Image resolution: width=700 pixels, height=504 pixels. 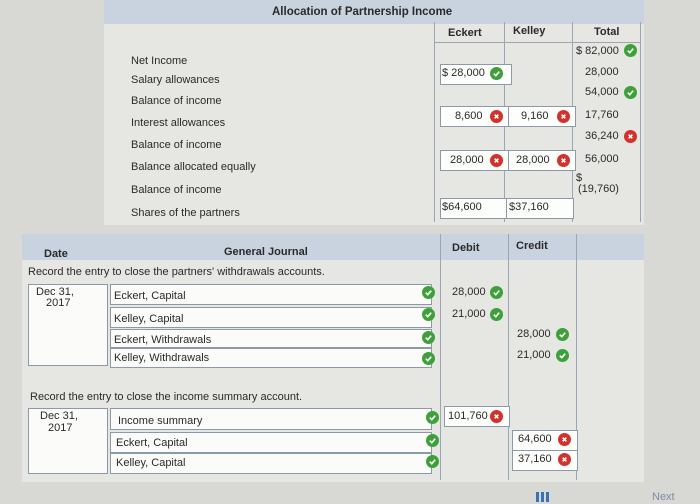 What do you see at coordinates (465, 33) in the screenshot?
I see `col-header-eckert: Eckert` at bounding box center [465, 33].